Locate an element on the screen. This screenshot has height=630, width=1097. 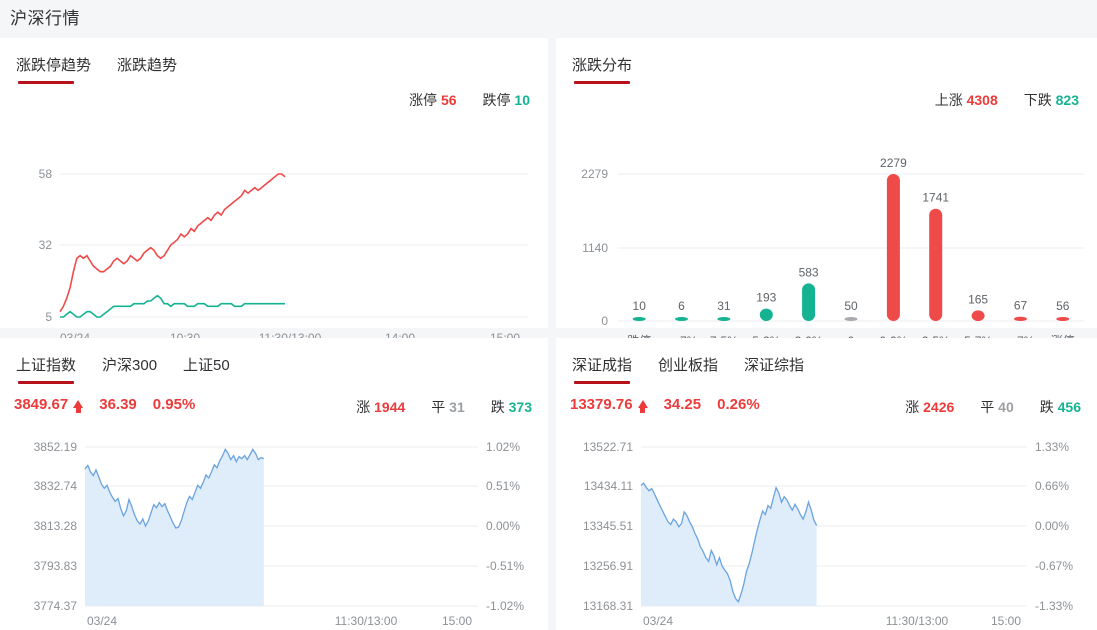
y-tick-1140: 1140 is located at coordinates (595, 248).